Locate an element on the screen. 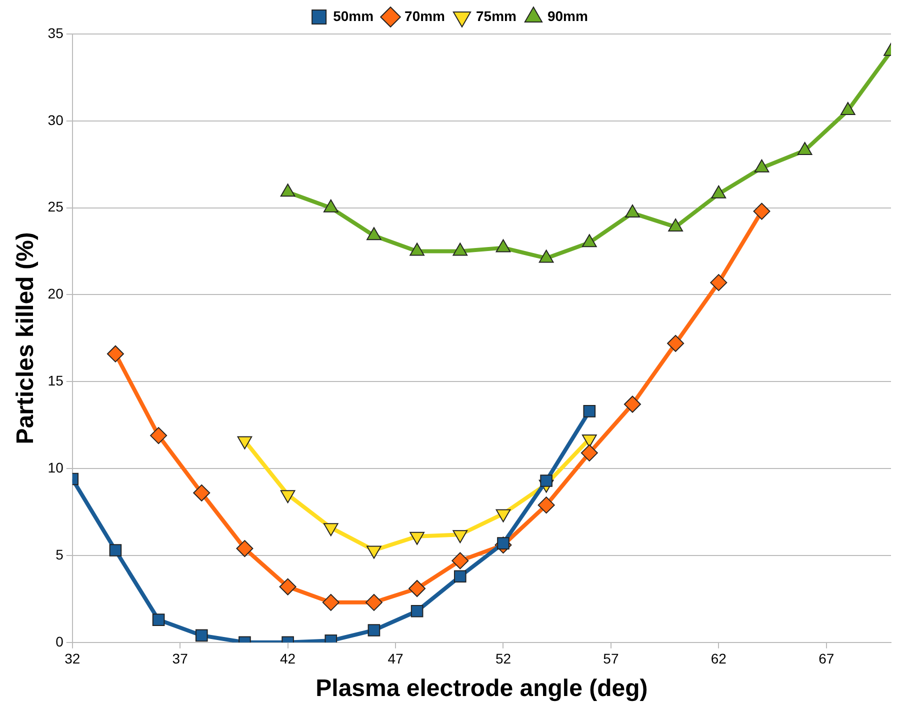  x-tick-label: 57 is located at coordinates (611, 658).